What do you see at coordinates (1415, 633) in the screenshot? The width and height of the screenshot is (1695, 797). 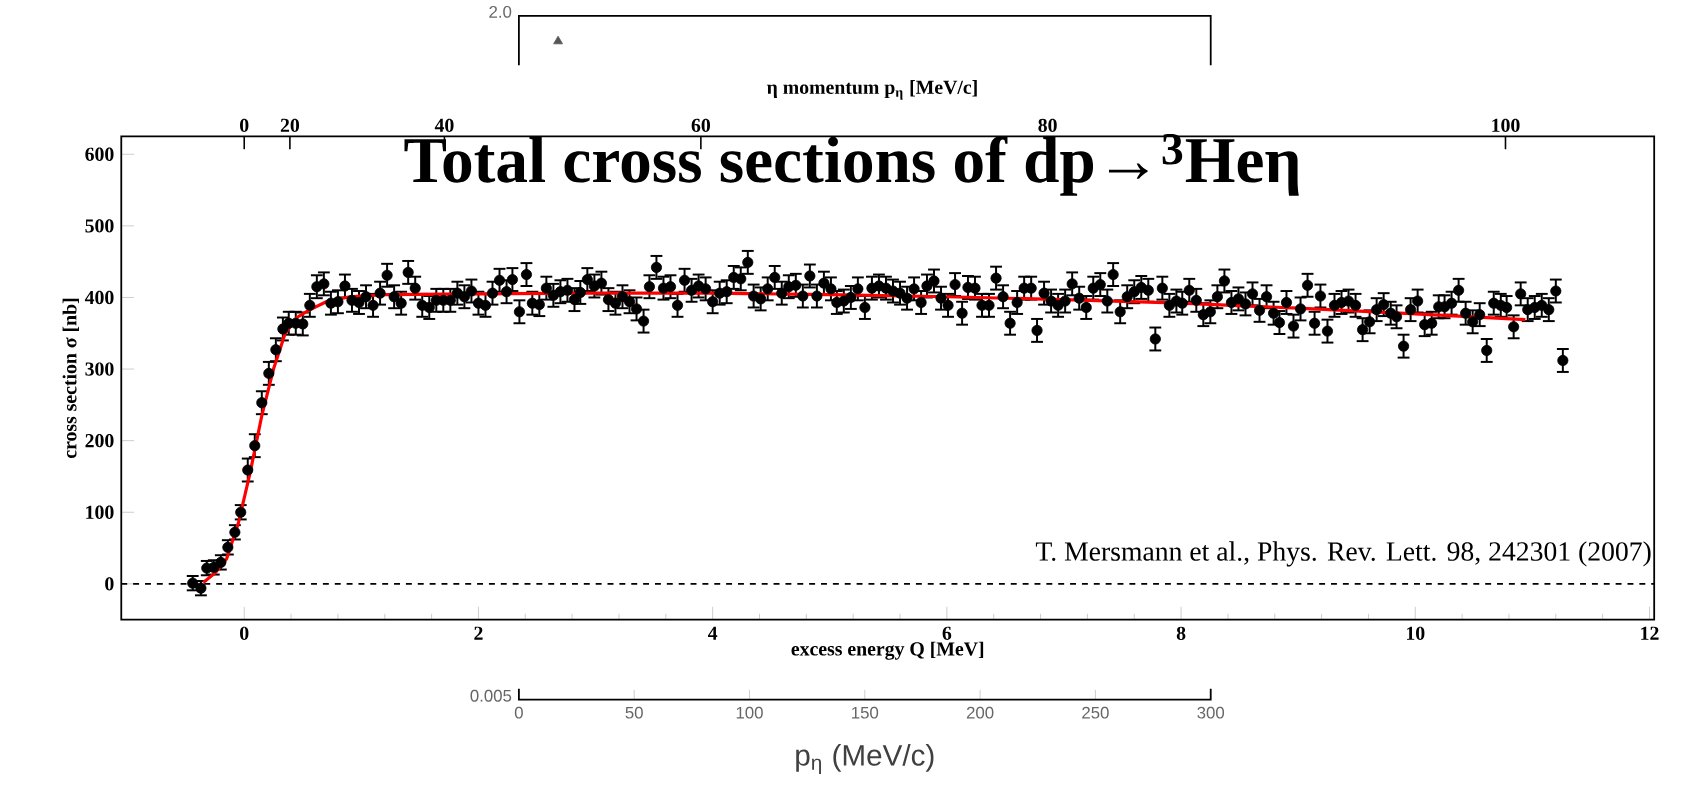 I see `x-tick-label: 10` at bounding box center [1415, 633].